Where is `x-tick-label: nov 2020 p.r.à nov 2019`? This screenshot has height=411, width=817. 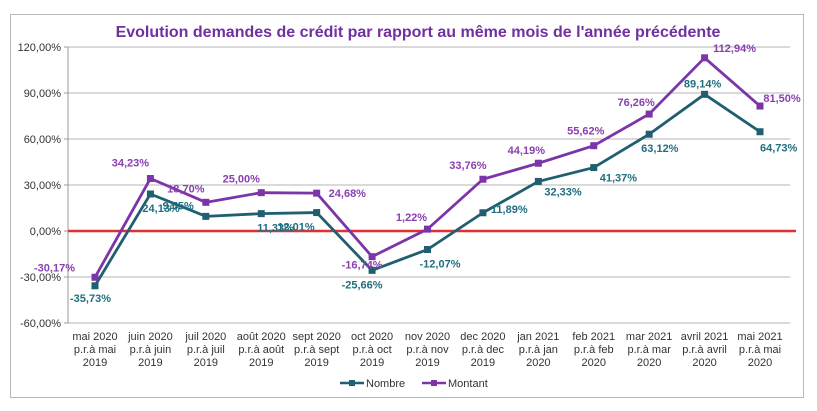
x-tick-label: nov 2020 p.r.à nov 2019 is located at coordinates (427, 350).